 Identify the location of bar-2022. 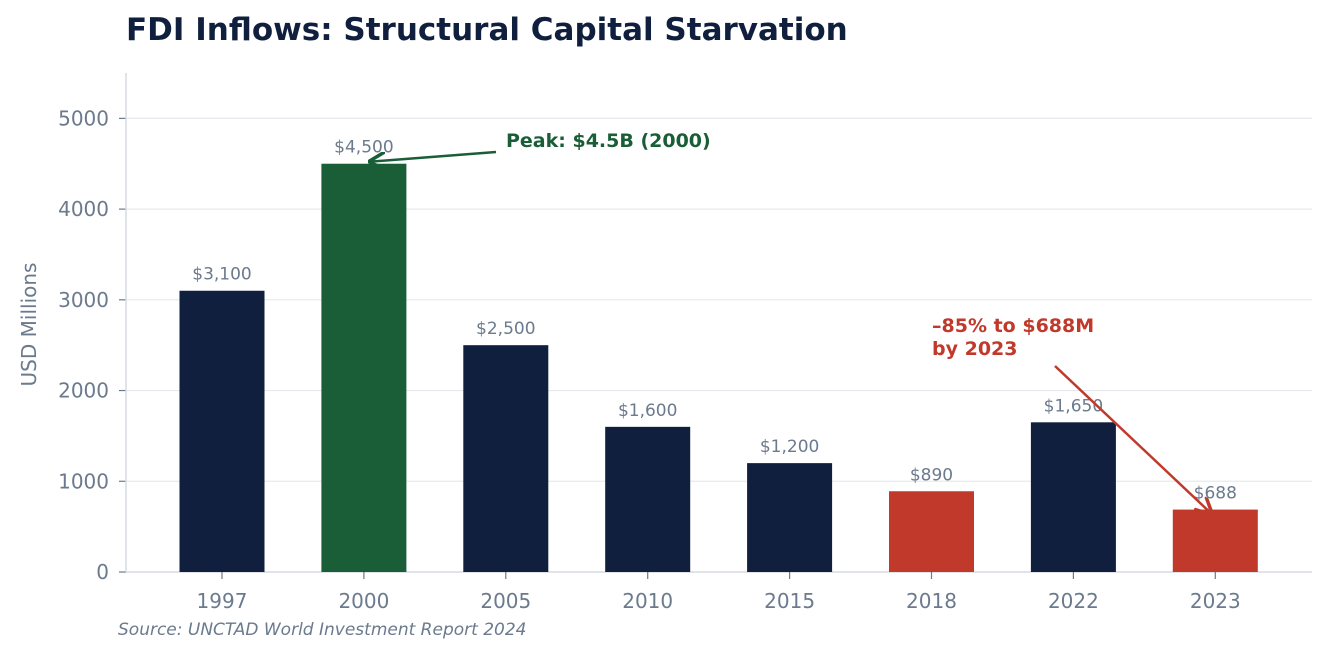
(1073, 497).